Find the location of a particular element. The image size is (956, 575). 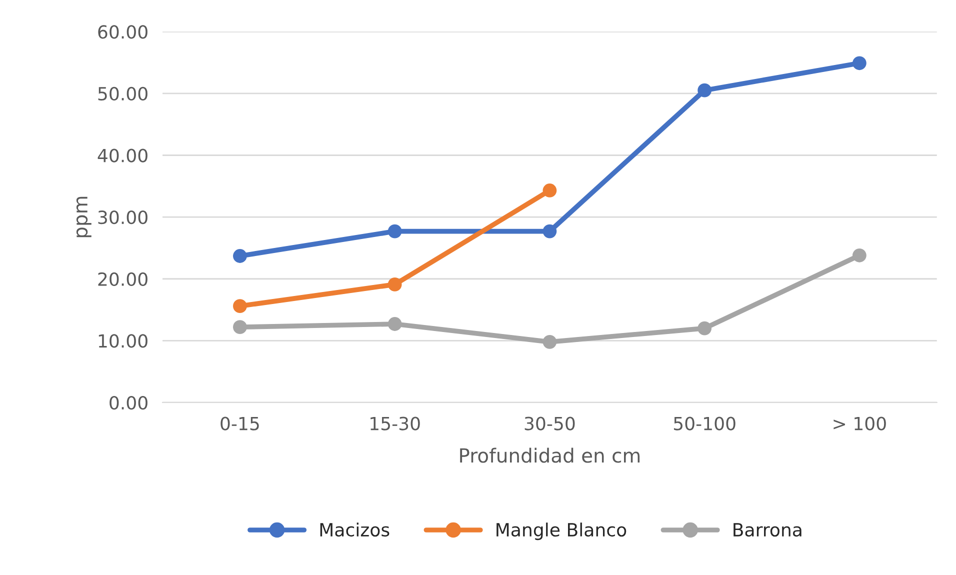

y-tick-label: 30.00 is located at coordinates (123, 217).